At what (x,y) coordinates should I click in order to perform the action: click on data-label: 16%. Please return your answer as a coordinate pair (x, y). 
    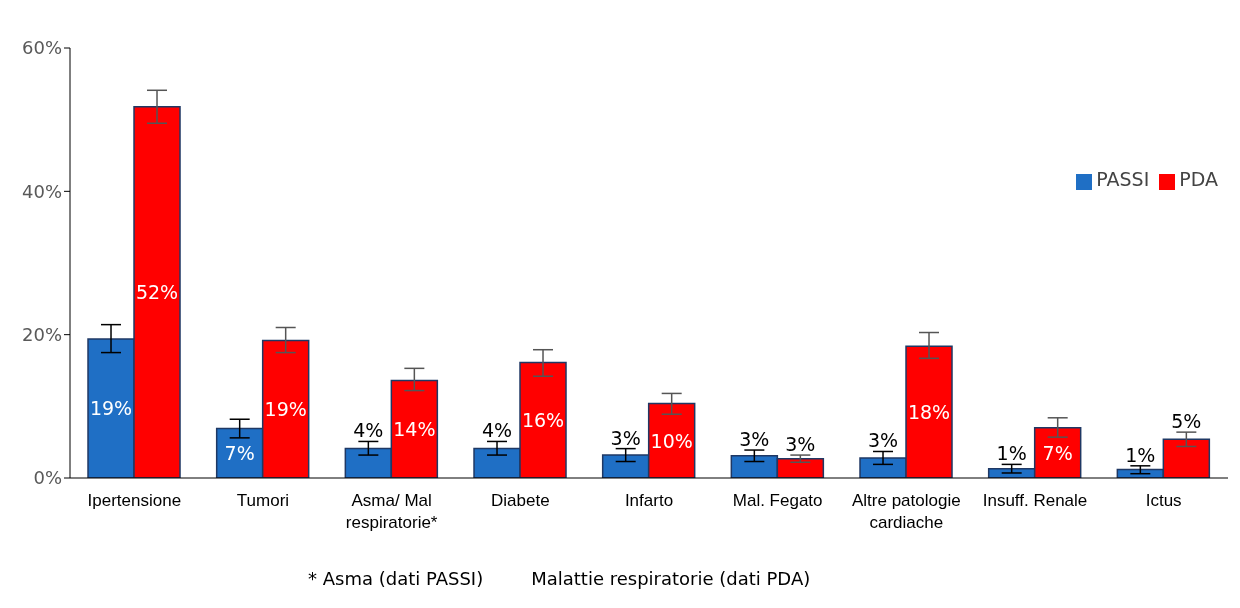
    Looking at the image, I should click on (543, 420).